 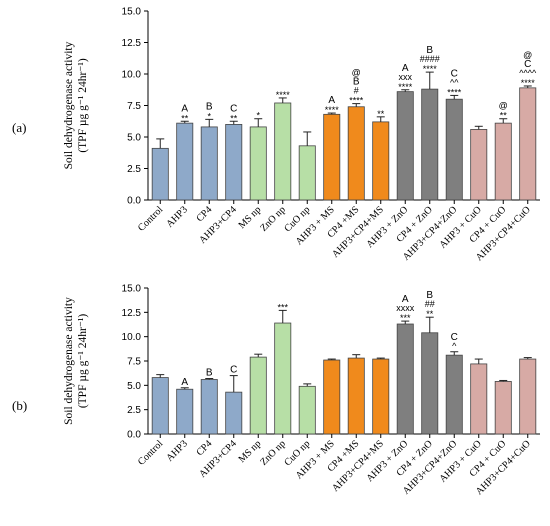 I want to click on significance-symbol: ^, so click(x=454, y=346).